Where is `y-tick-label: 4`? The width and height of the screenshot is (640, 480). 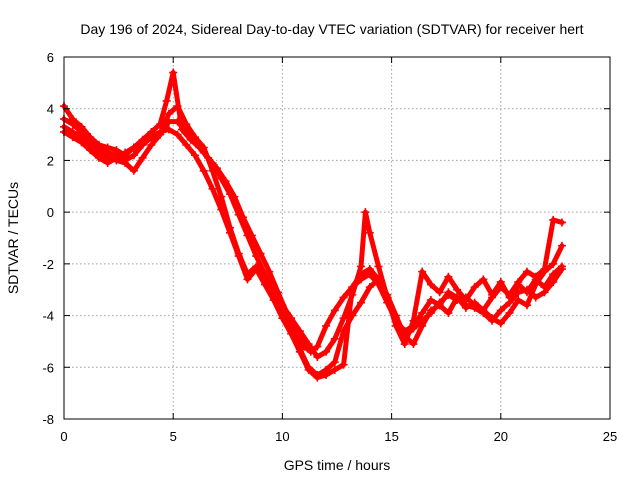 y-tick-label: 4 is located at coordinates (50, 109).